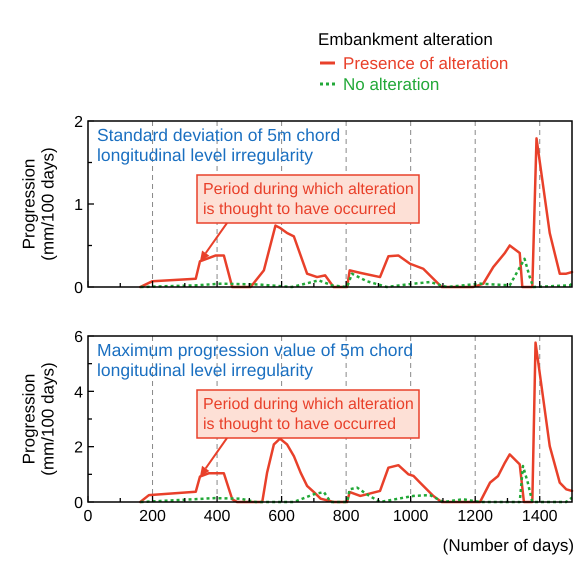 The image size is (580, 570). What do you see at coordinates (475, 516) in the screenshot?
I see `x-tick-label: 1200` at bounding box center [475, 516].